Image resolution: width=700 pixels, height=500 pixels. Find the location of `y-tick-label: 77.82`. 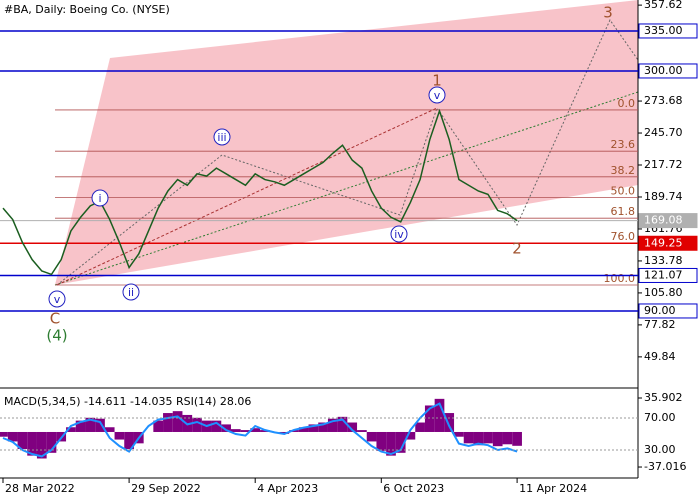

y-tick-label: 77.82 is located at coordinates (660, 324).